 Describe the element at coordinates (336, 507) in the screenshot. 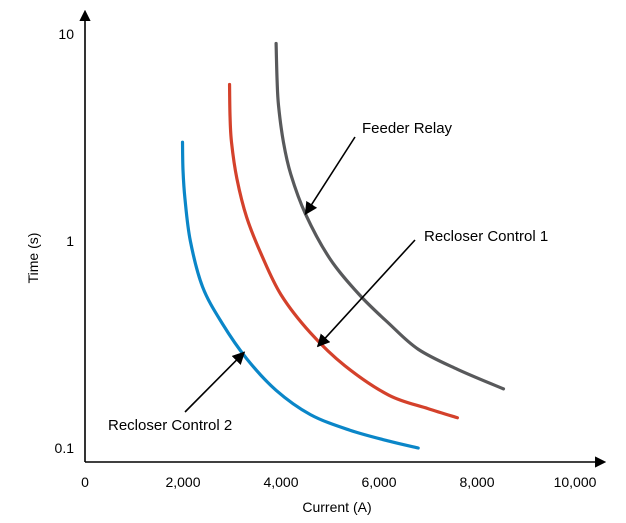

I see `x-axis-title: Current (A)` at that location.